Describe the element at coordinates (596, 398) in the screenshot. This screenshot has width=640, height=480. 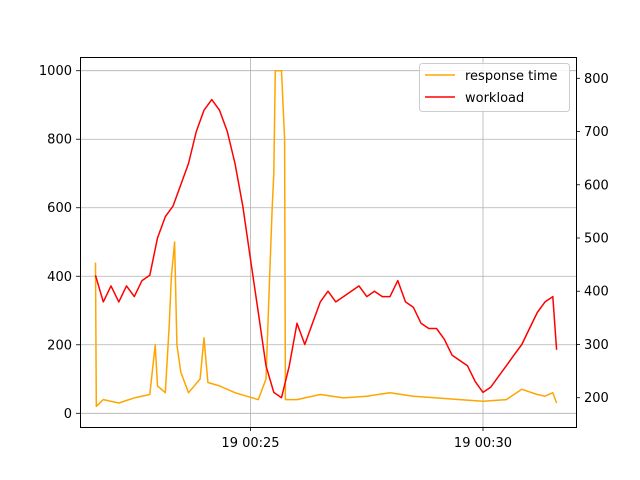
I see `right-y-tick-label: 200` at that location.